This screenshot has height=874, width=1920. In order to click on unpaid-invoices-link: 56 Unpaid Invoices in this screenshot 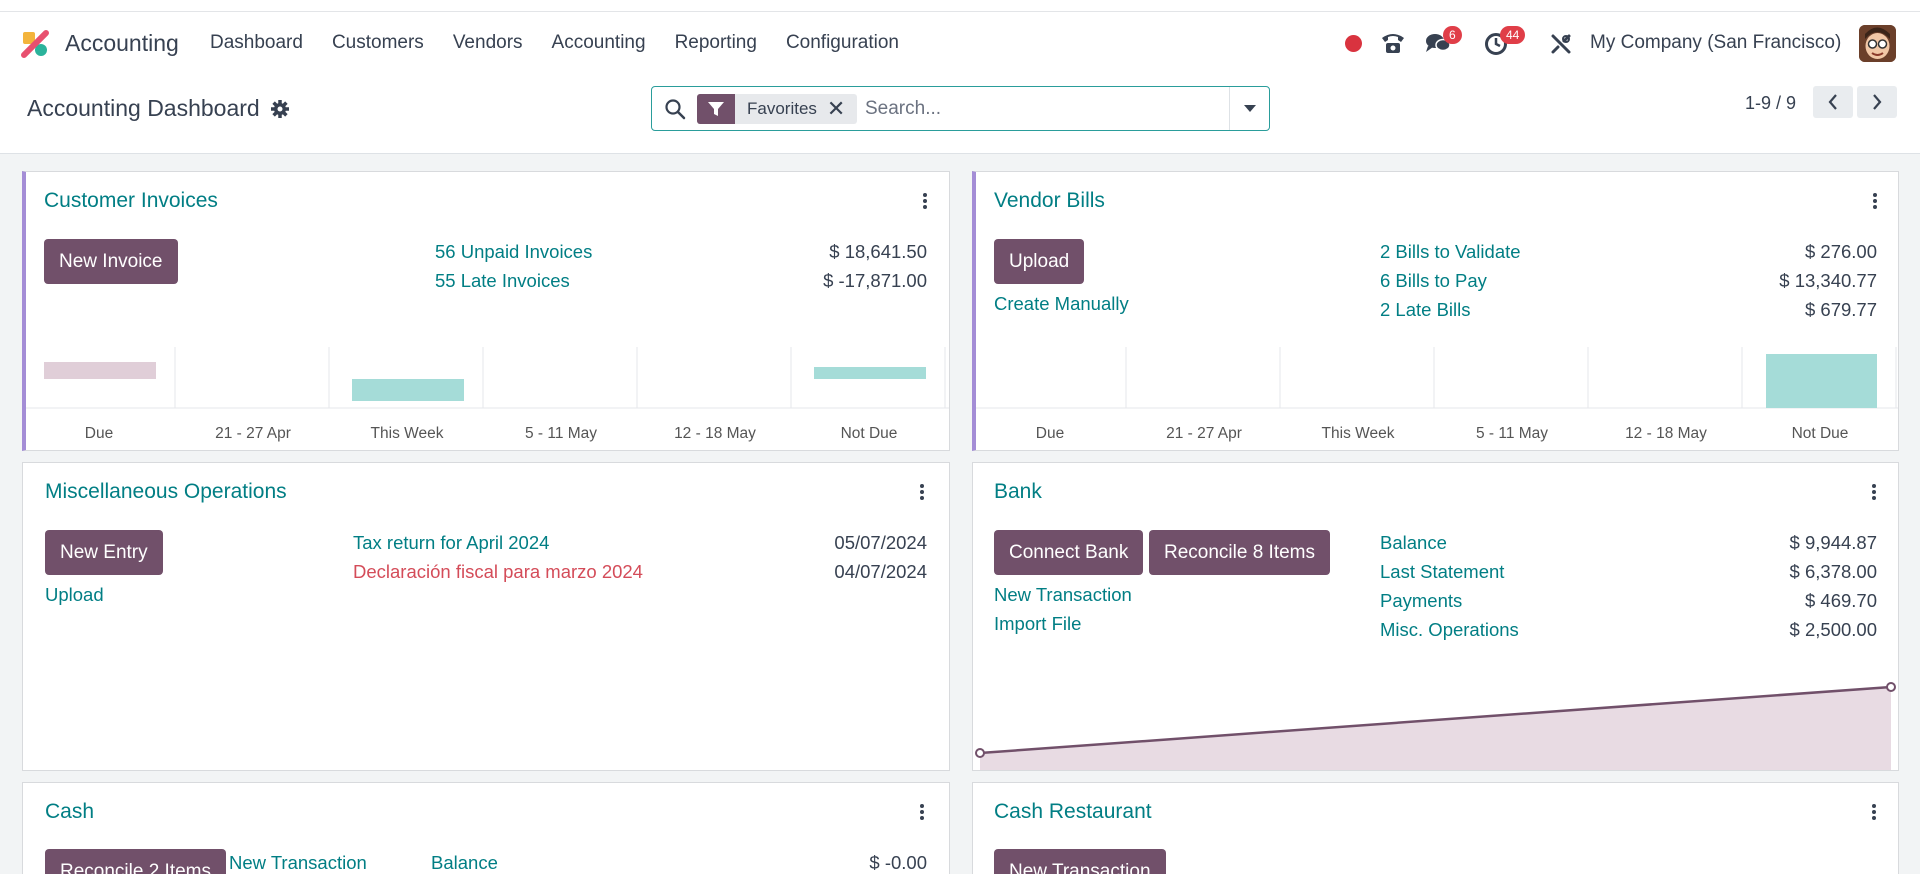, I will do `click(514, 251)`.